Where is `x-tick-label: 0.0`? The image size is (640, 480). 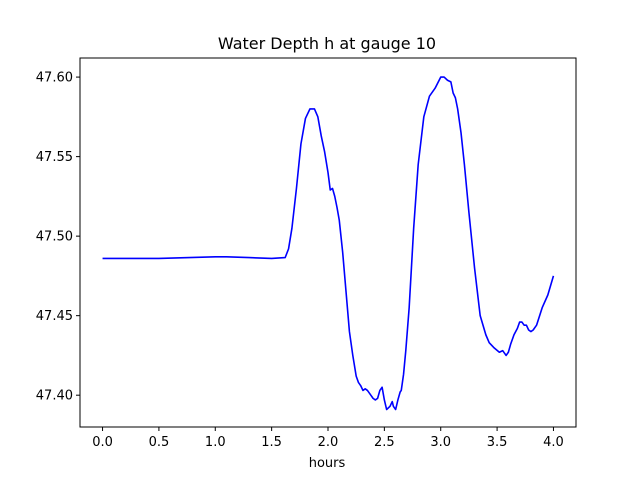
x-tick-label: 0.0 is located at coordinates (102, 442).